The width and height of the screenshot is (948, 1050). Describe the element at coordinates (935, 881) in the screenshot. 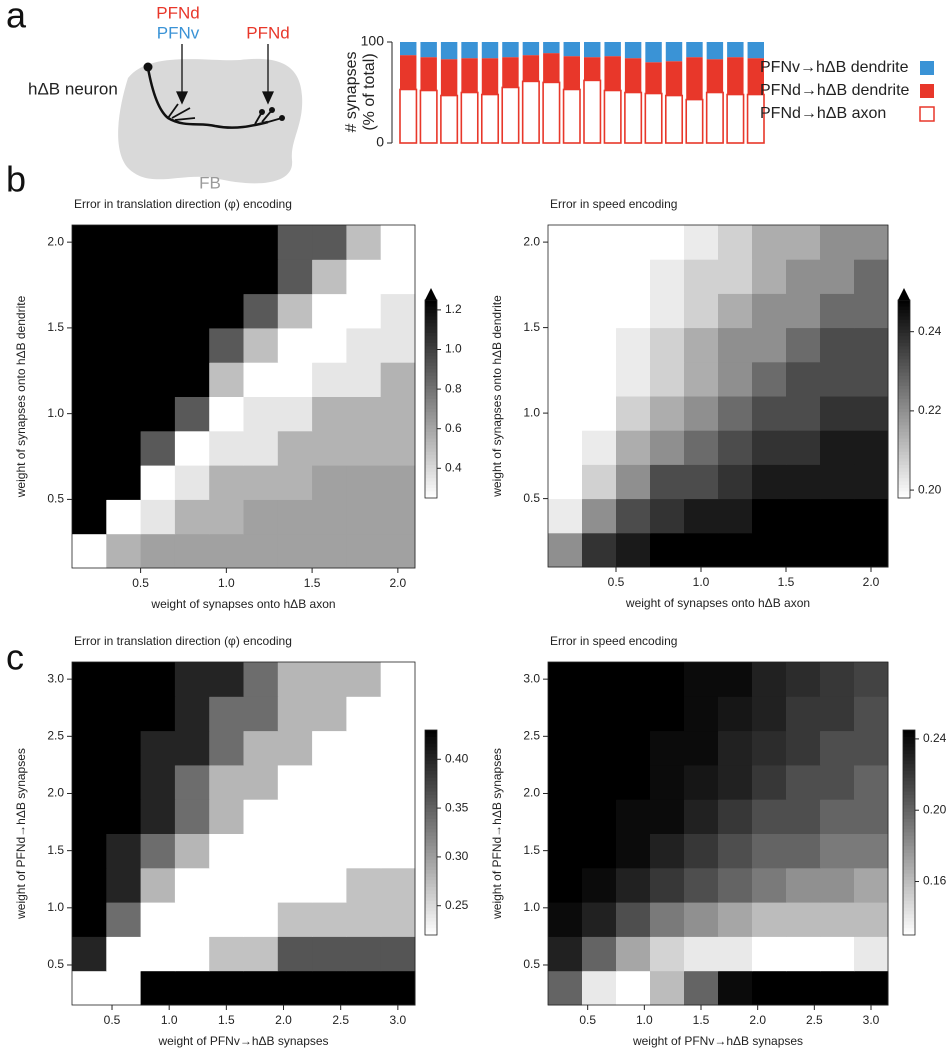

I see `colorbar-tick-label: 0.16` at that location.